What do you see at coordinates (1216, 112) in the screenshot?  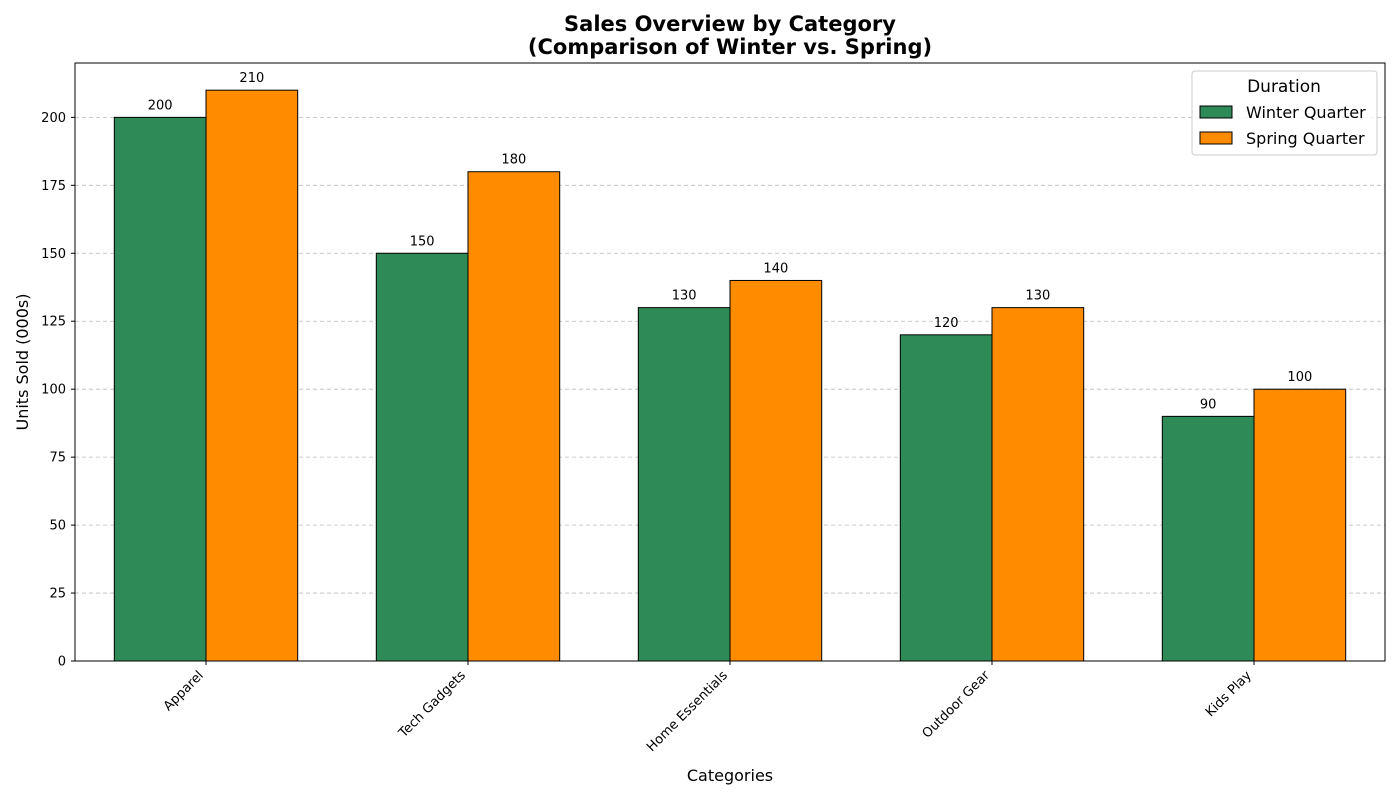 I see `legend-swatch-winter` at bounding box center [1216, 112].